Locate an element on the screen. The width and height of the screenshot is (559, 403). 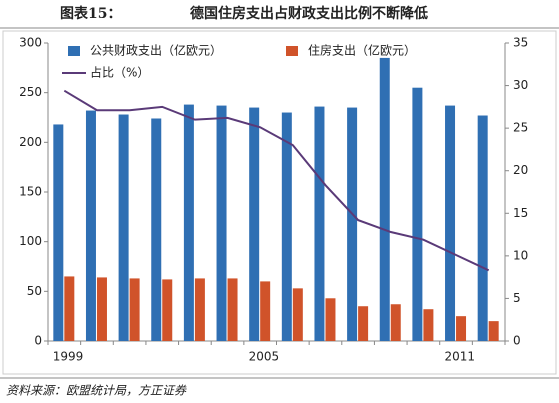
y2-tick-label: 10 is located at coordinates (520, 255).